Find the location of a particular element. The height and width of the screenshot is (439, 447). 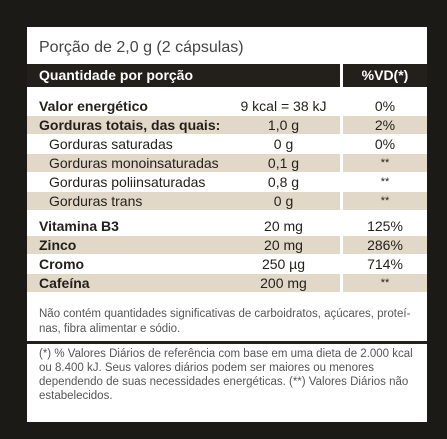

nutrient-quantity: 0,1 g is located at coordinates (283, 163).